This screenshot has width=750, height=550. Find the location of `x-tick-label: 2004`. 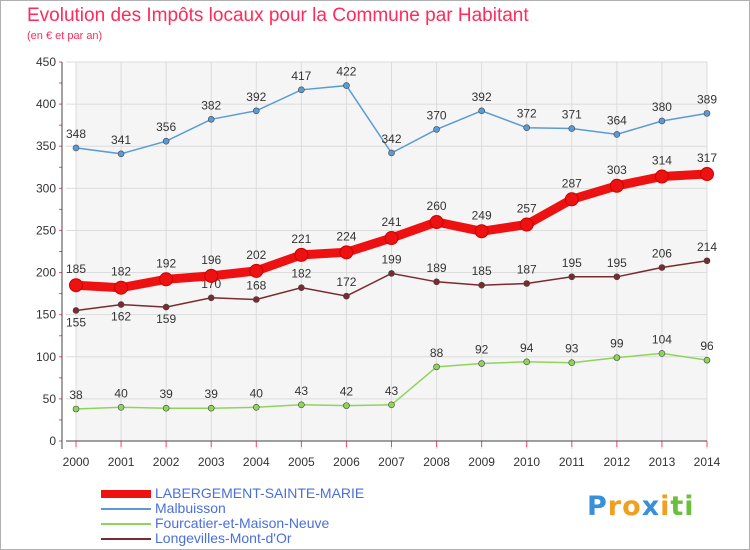

x-tick-label: 2004 is located at coordinates (256, 462).